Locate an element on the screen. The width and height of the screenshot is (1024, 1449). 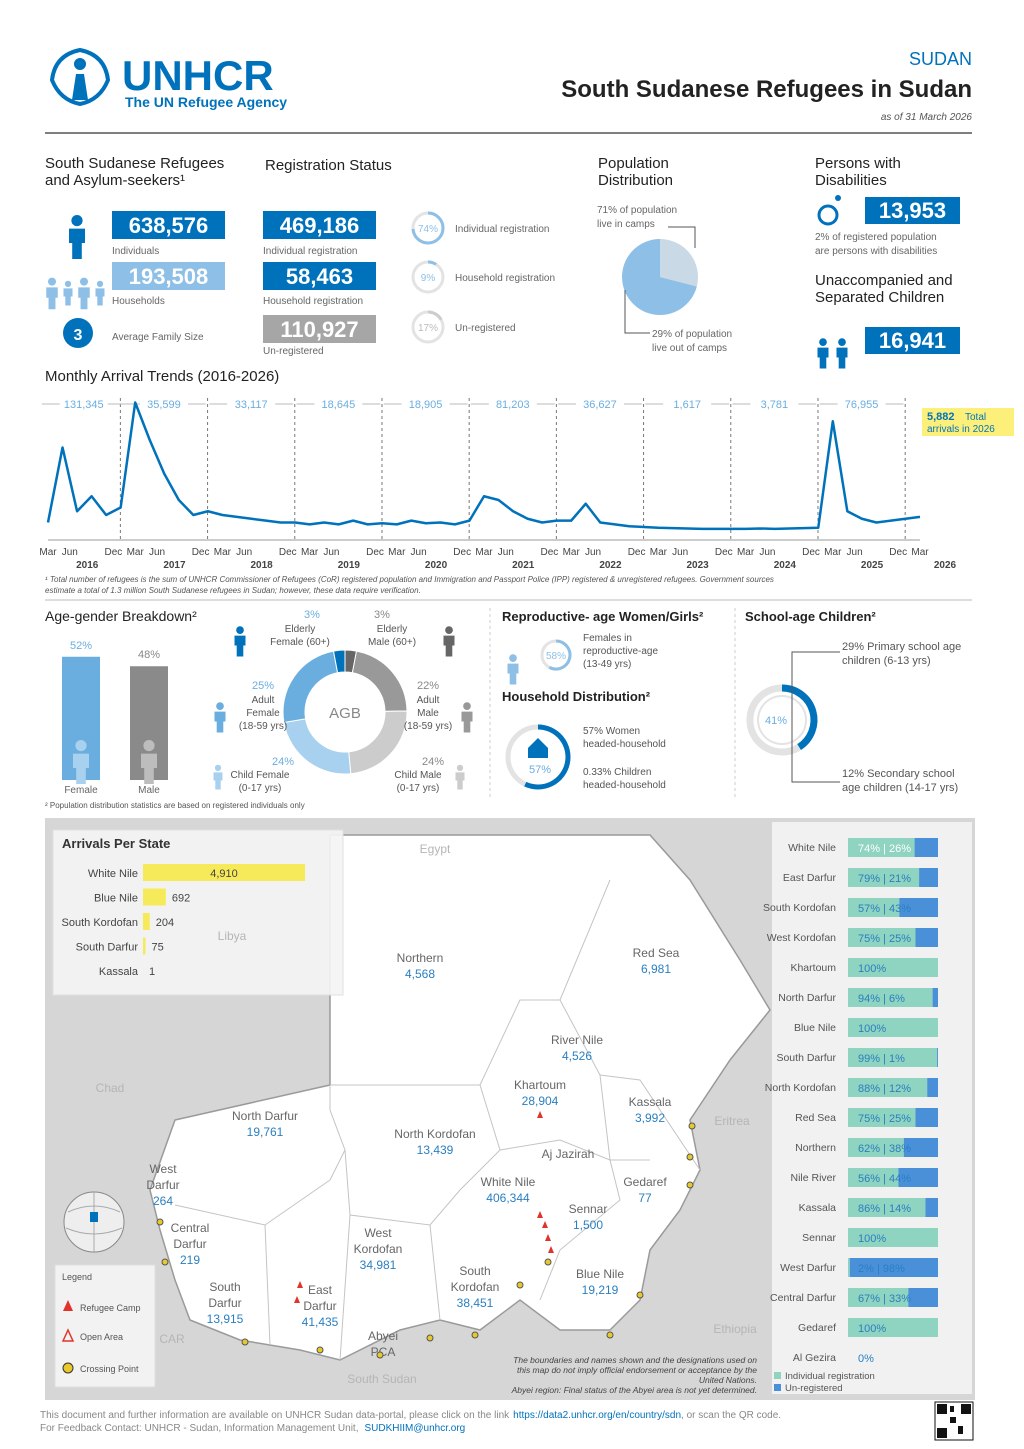
bracket-line is located at coordinates (815, 717).